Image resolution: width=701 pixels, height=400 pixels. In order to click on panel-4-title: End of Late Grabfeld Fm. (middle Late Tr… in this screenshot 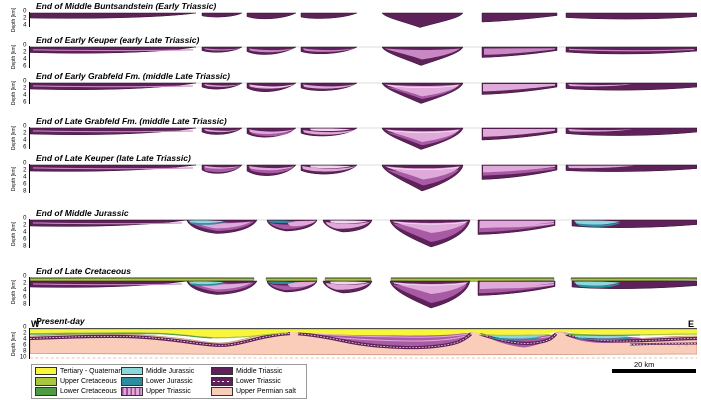, I will do `click(131, 121)`.